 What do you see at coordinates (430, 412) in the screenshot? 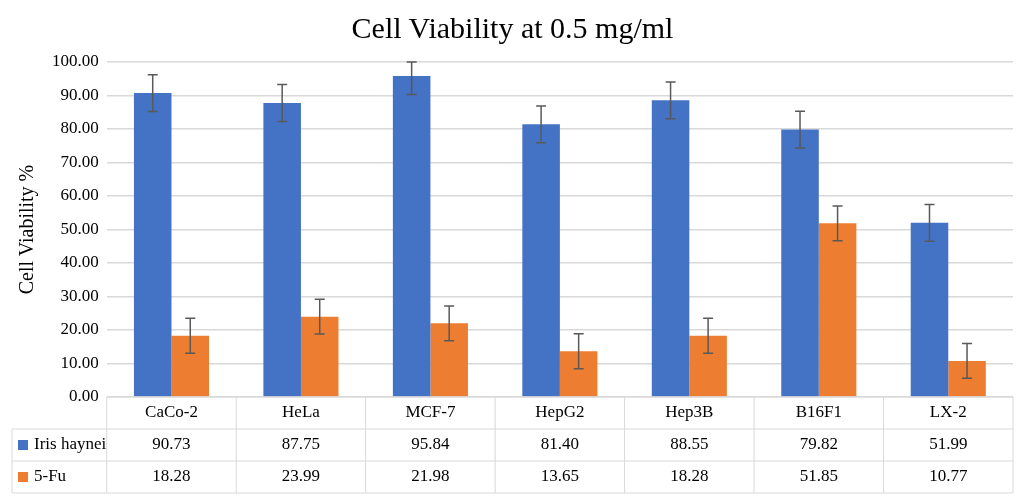
I see `x-tick-label: MCF-7` at bounding box center [430, 412].